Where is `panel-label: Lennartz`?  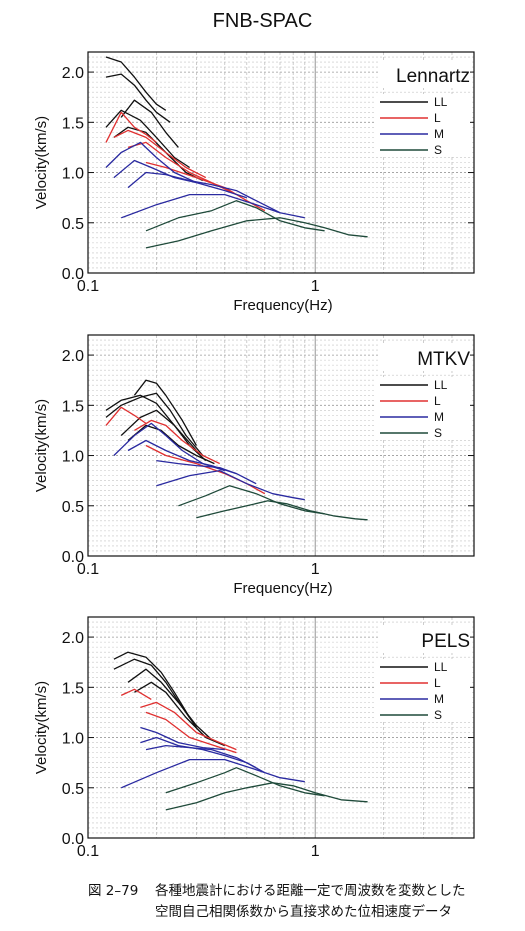 panel-label: Lennartz is located at coordinates (433, 76).